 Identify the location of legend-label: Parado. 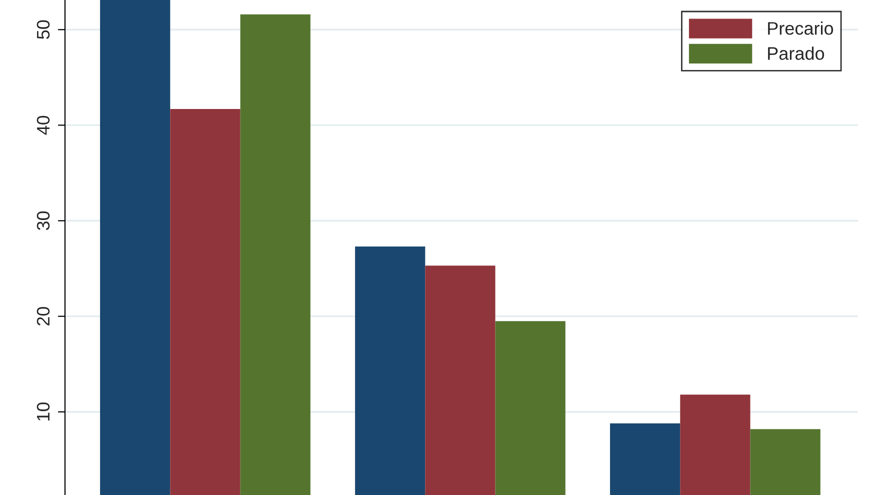
(796, 53).